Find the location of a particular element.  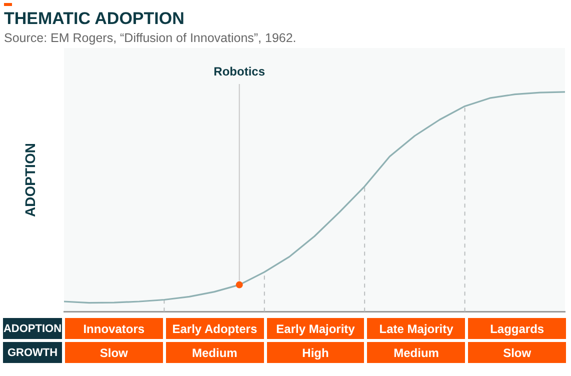

text: ADOPTION is located at coordinates (32, 328).